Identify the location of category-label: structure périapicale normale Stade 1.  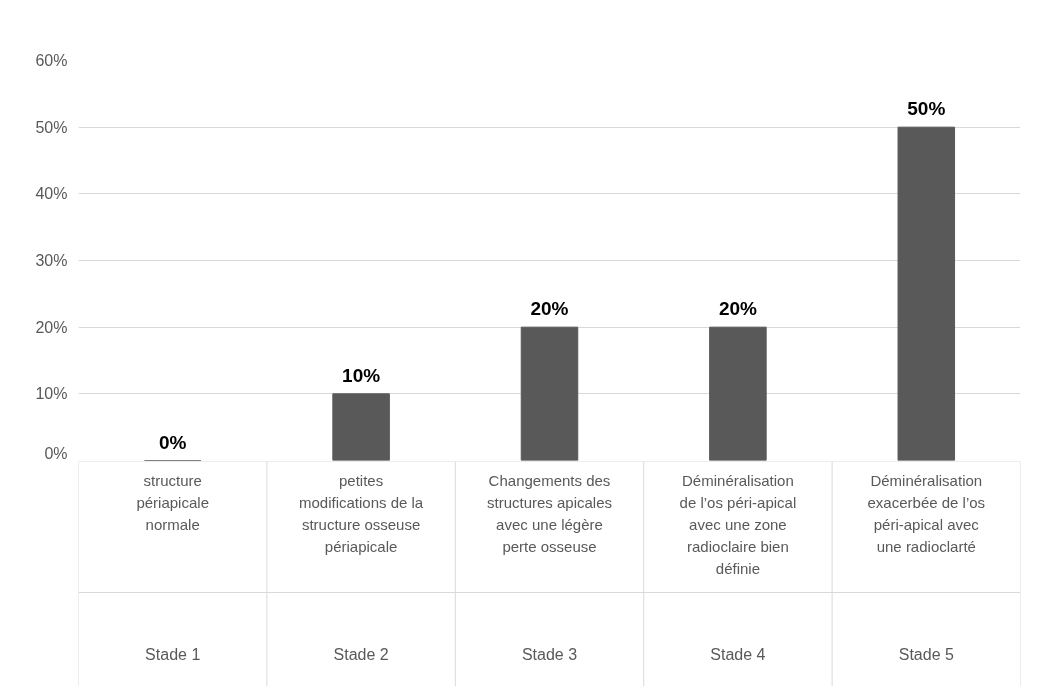
(172, 567).